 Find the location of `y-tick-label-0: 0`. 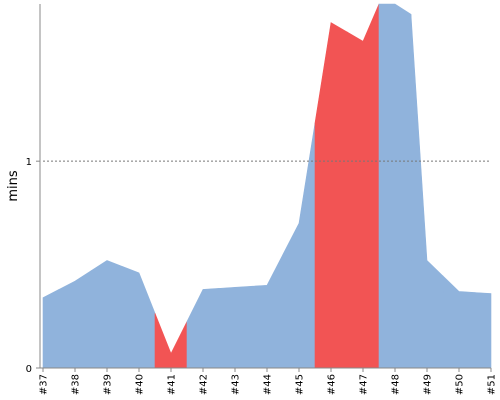

y-tick-label-0: 0 is located at coordinates (29, 369).